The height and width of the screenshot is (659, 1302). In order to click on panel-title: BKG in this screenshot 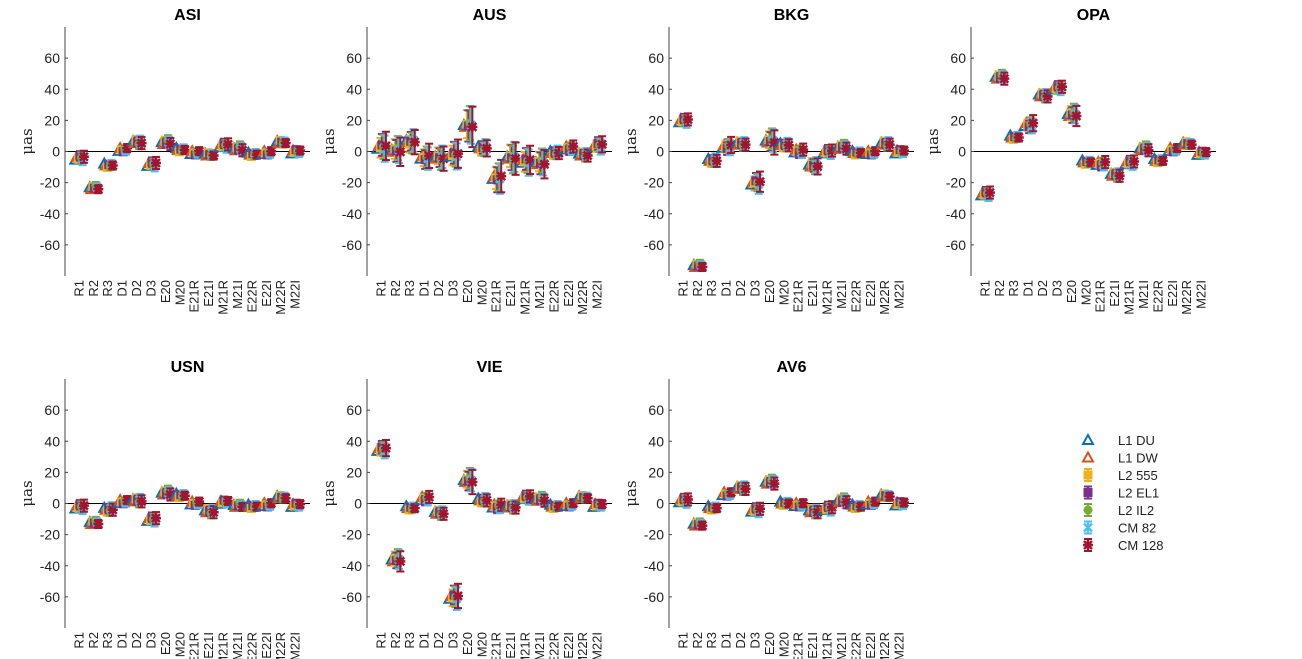, I will do `click(792, 15)`.